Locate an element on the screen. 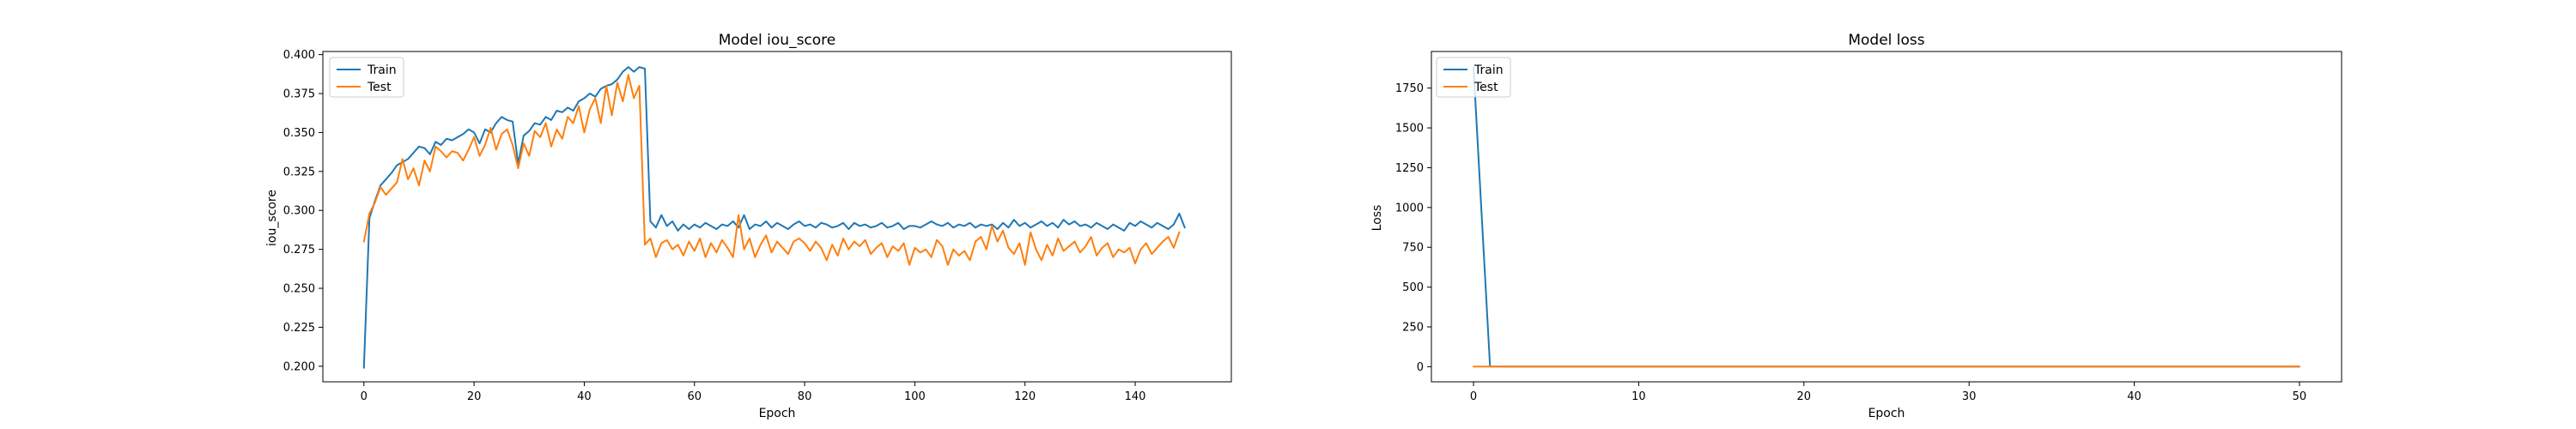  iou-legend-train-label: Train is located at coordinates (382, 70).